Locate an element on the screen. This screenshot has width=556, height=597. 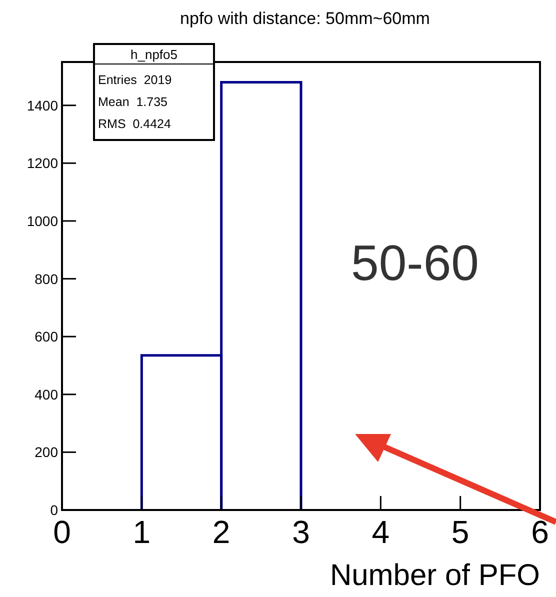
x-tick-label: 1 is located at coordinates (141, 532).